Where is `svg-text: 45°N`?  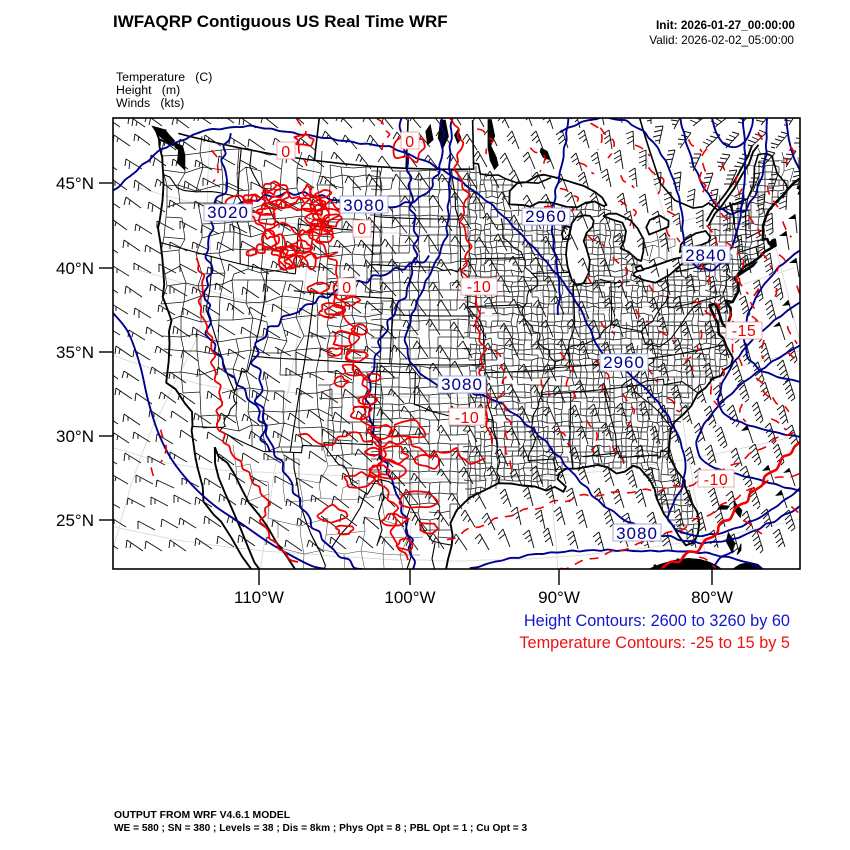 svg-text: 45°N is located at coordinates (75, 183).